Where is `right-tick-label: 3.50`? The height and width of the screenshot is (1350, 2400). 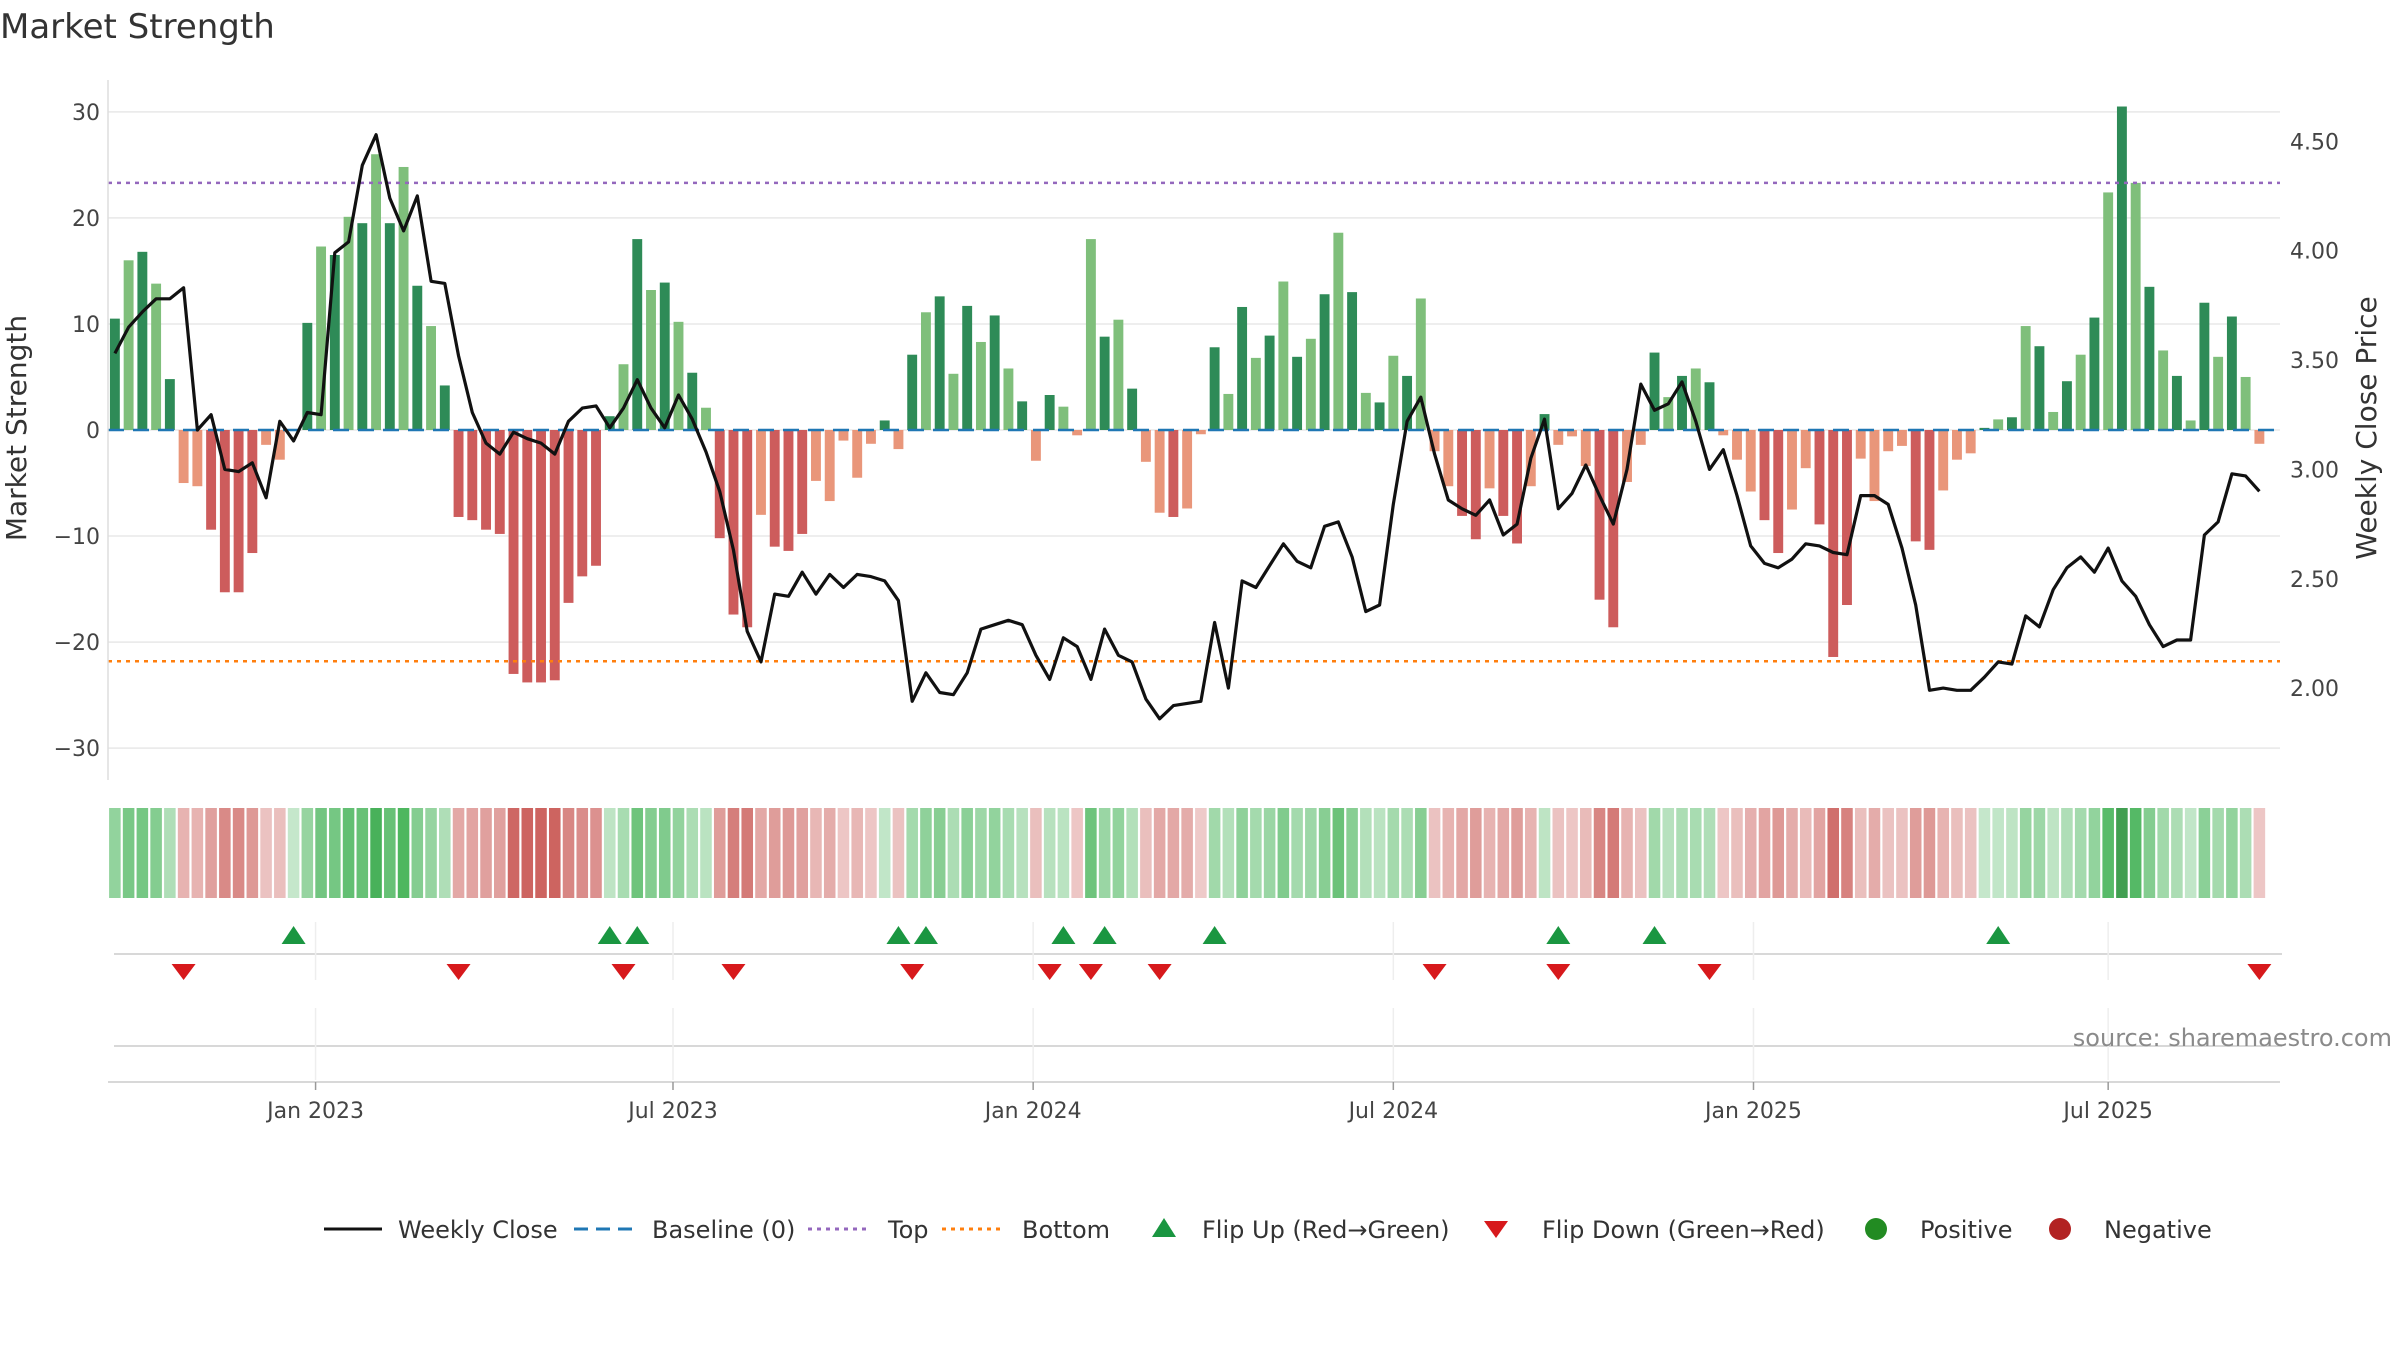
right-tick-label: 3.50 is located at coordinates (2314, 361).